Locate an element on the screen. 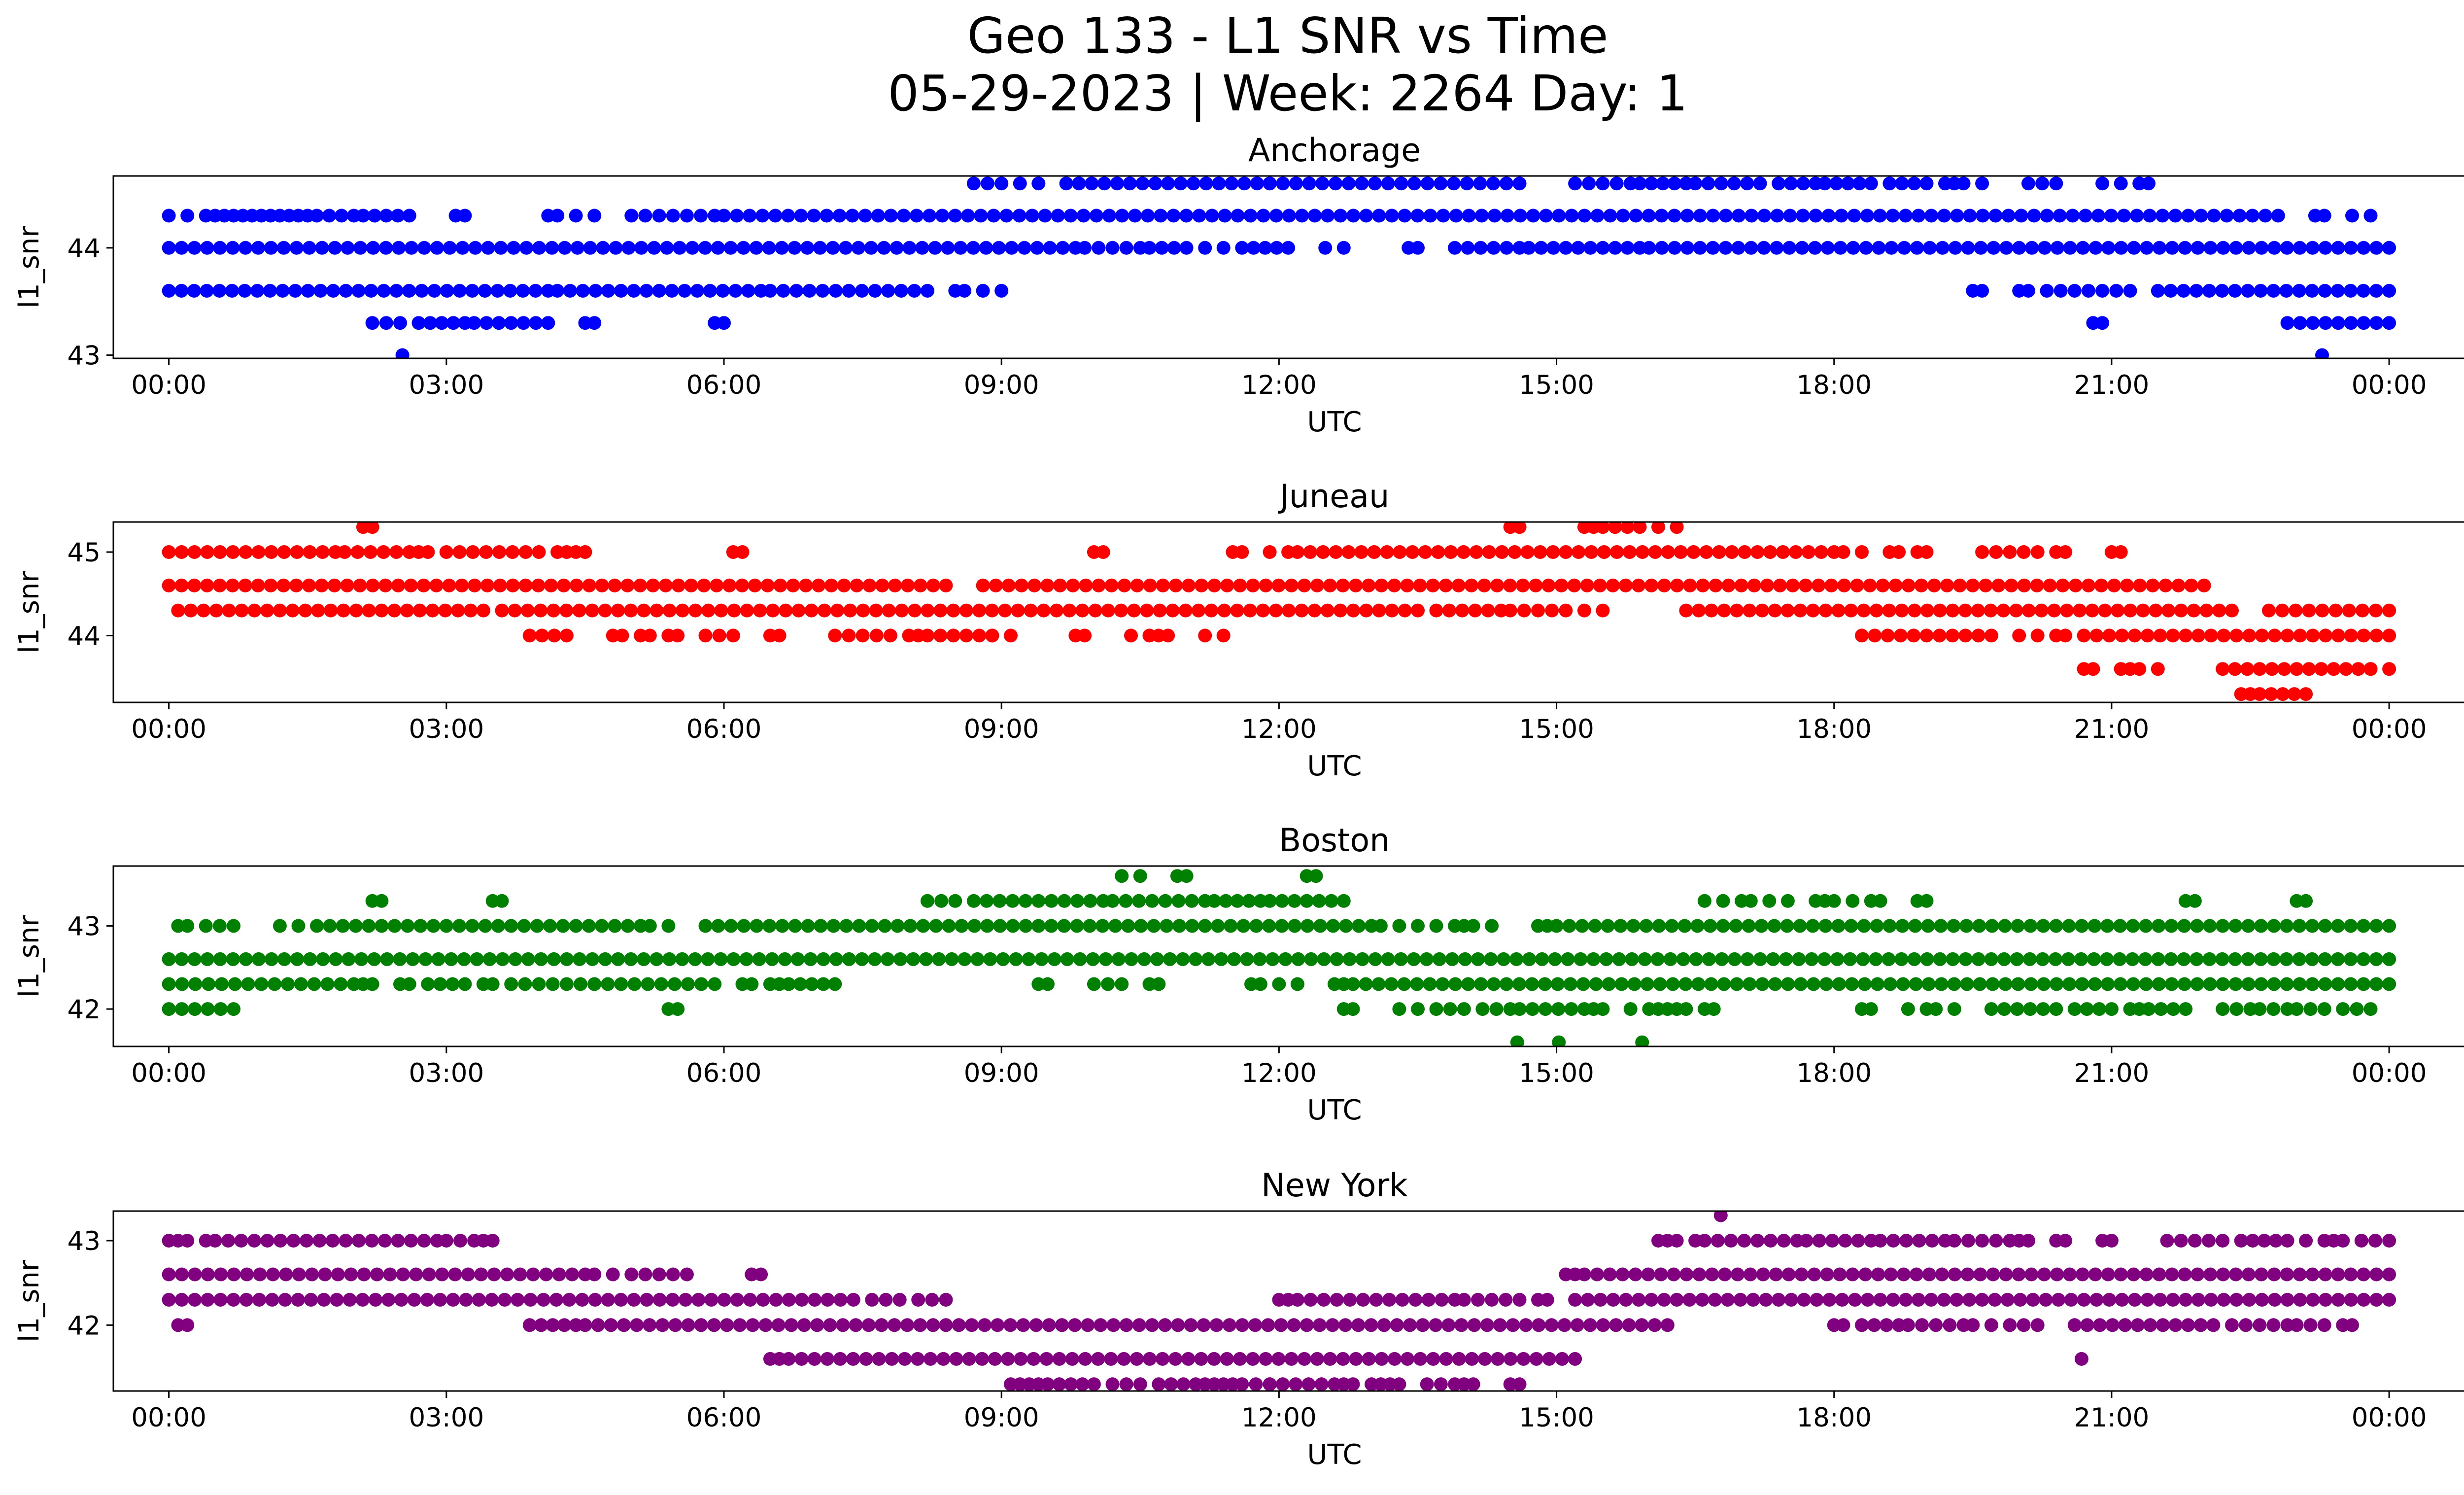 The width and height of the screenshot is (2464, 1495). x-tick-label: 15:00 is located at coordinates (1556, 1418).